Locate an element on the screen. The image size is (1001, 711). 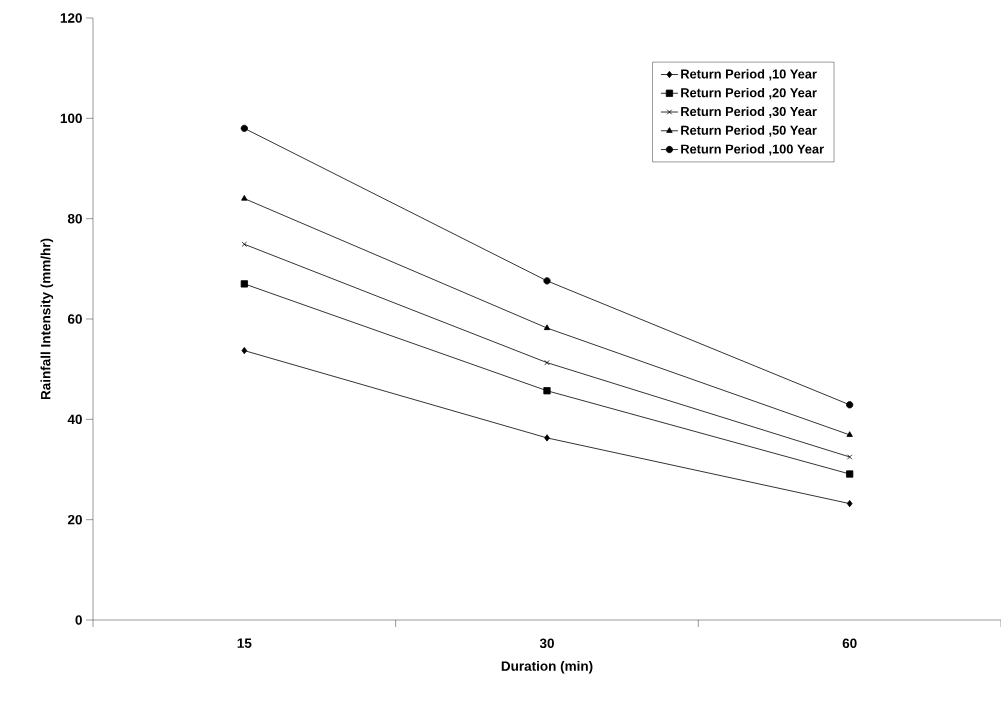
y-tick-label: 120 is located at coordinates (71, 18).